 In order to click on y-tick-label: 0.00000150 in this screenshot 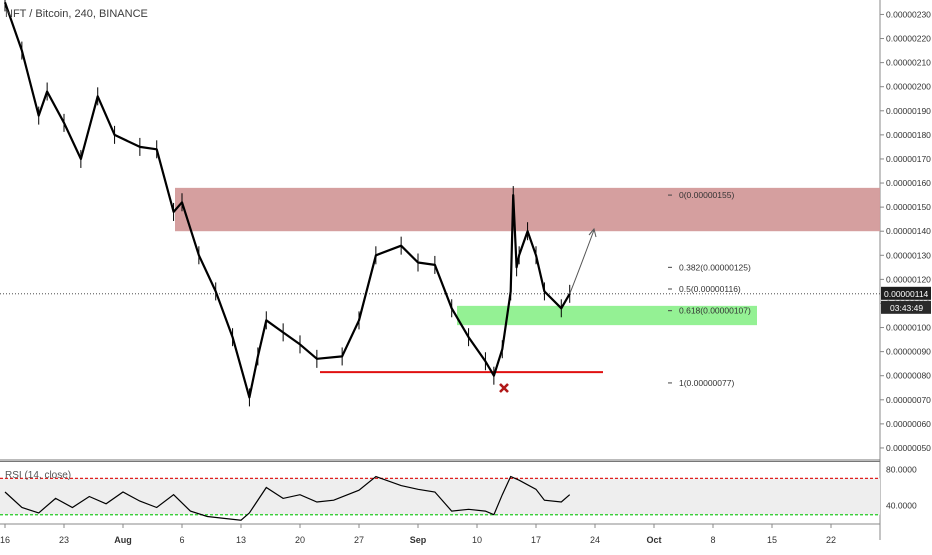, I will do `click(908, 207)`.